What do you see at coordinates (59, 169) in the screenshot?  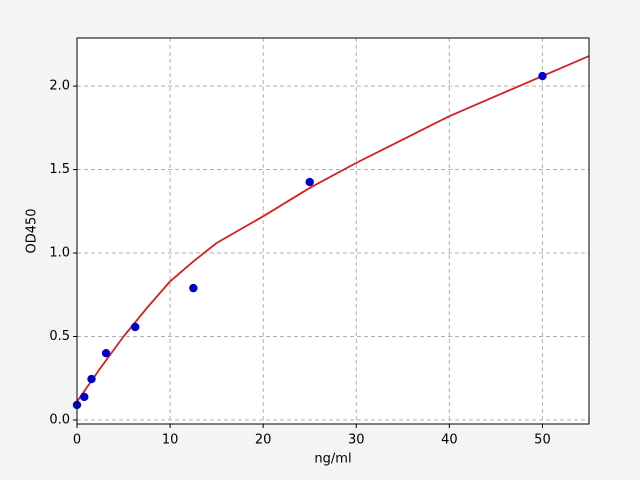 I see `y-tick-label: 1.5` at bounding box center [59, 169].